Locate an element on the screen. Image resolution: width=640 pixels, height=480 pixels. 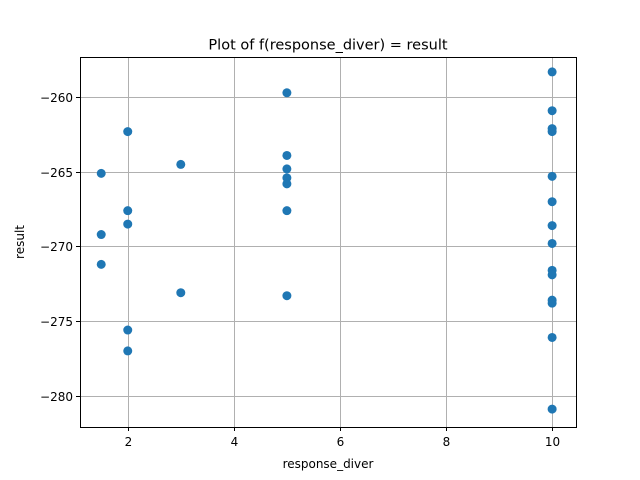
x-tick-label: 6 is located at coordinates (341, 442).